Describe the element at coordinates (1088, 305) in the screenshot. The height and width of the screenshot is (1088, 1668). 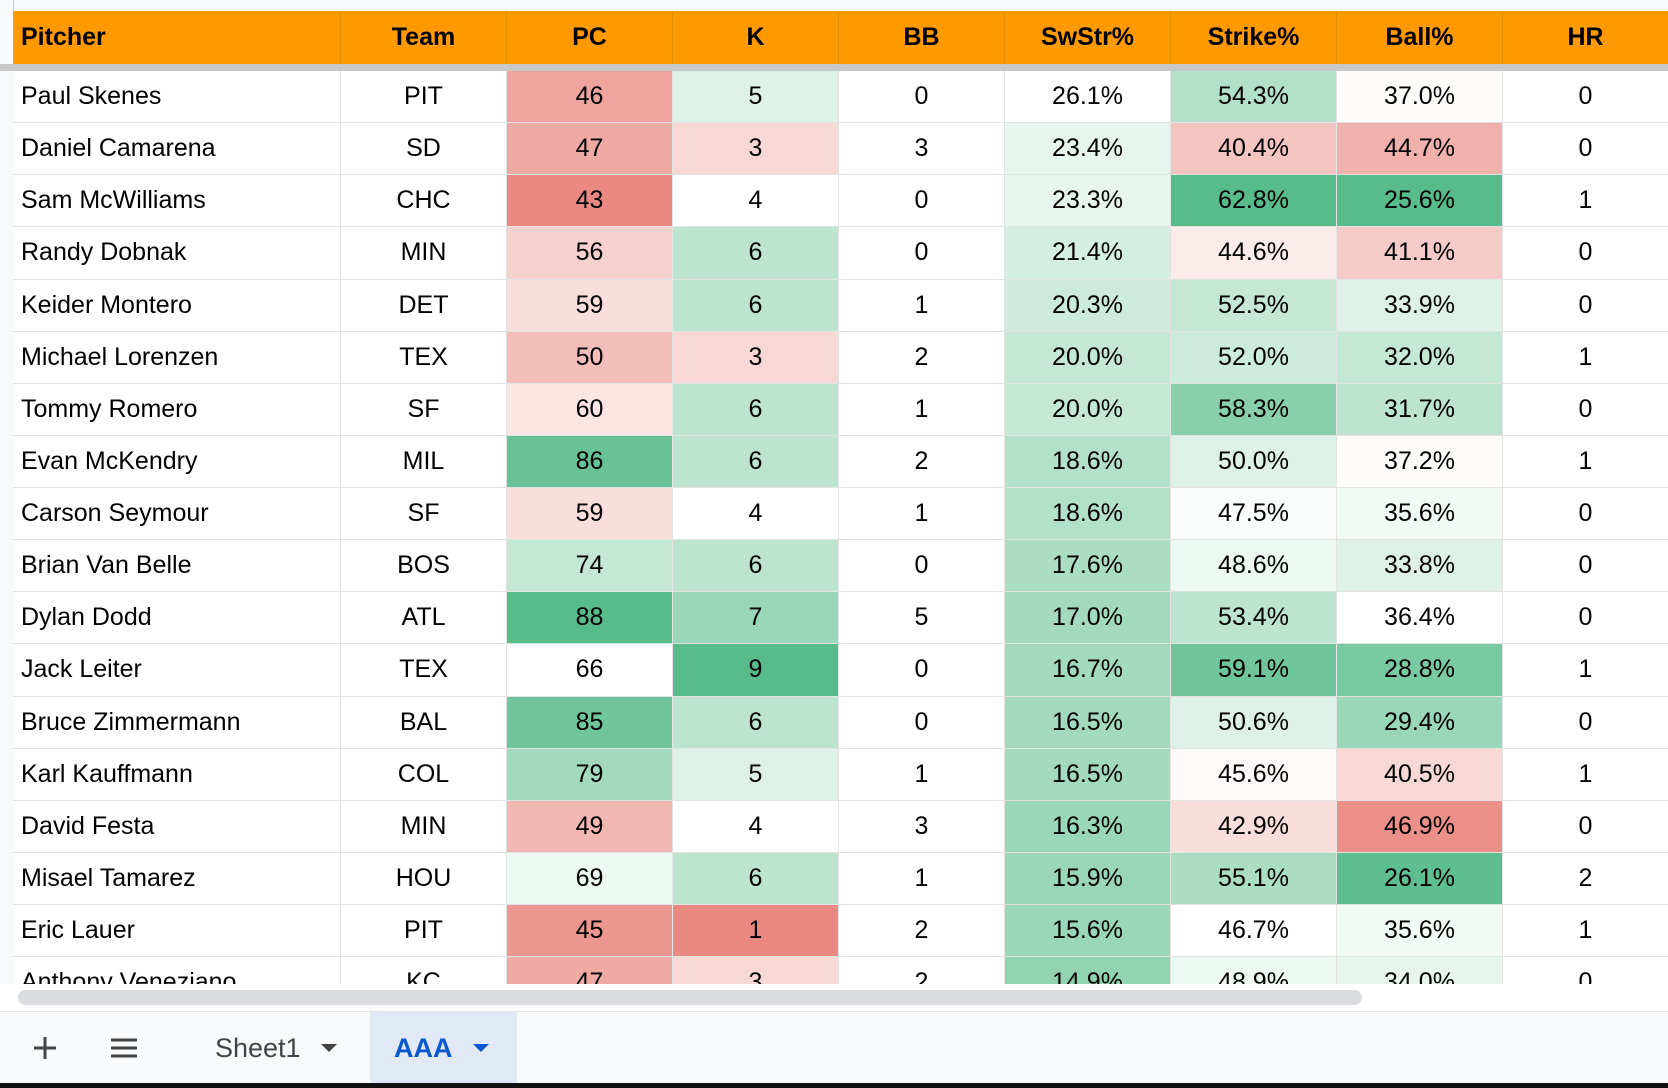
I see `table-cell: 20.3%` at that location.